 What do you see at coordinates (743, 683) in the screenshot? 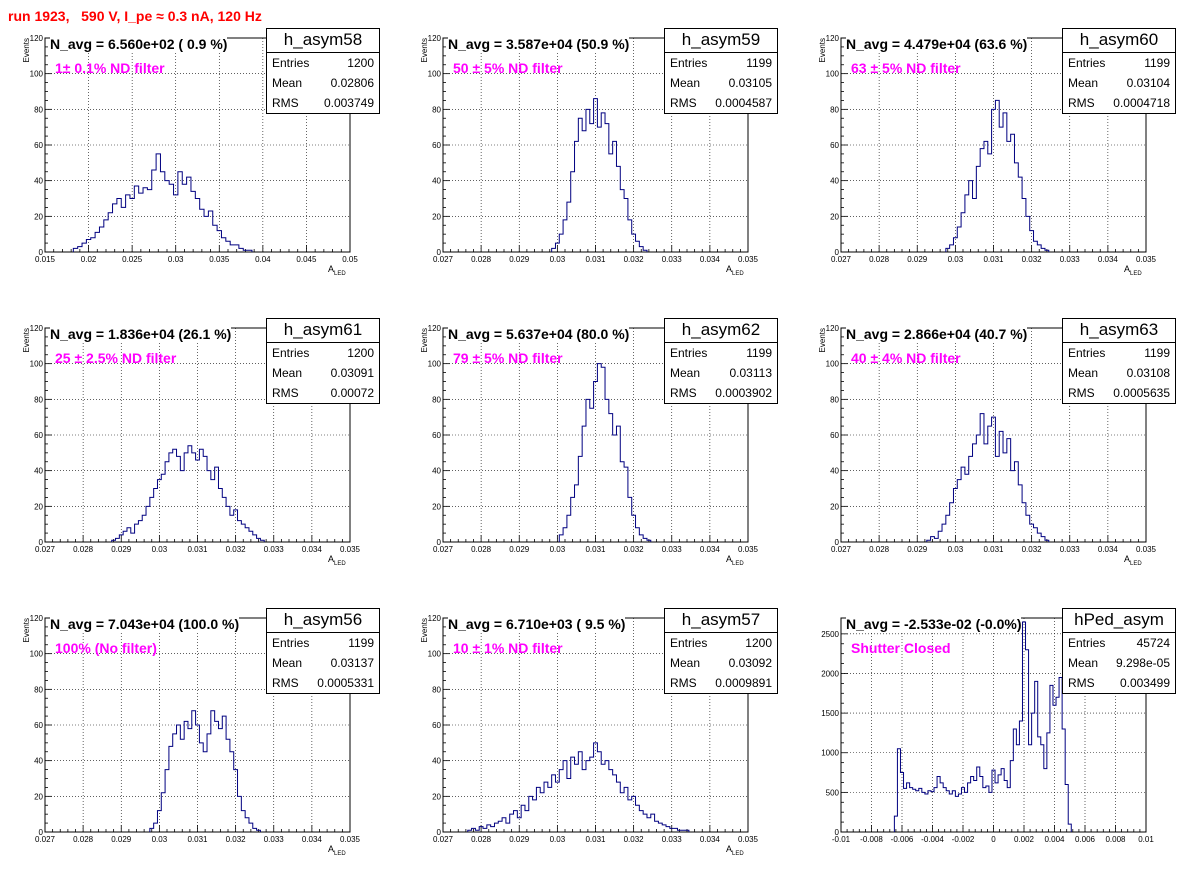
I see `stats-value: 0.0009891` at bounding box center [743, 683].